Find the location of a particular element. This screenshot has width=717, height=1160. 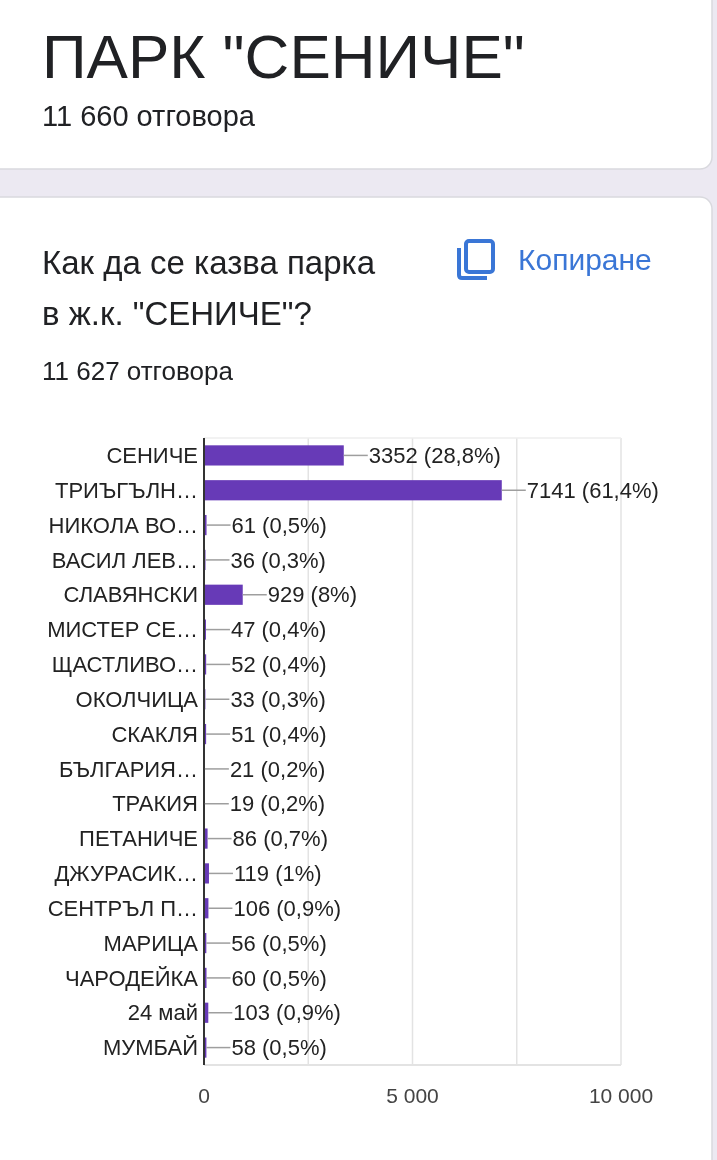

data-label: 119 (1%) is located at coordinates (277, 874).